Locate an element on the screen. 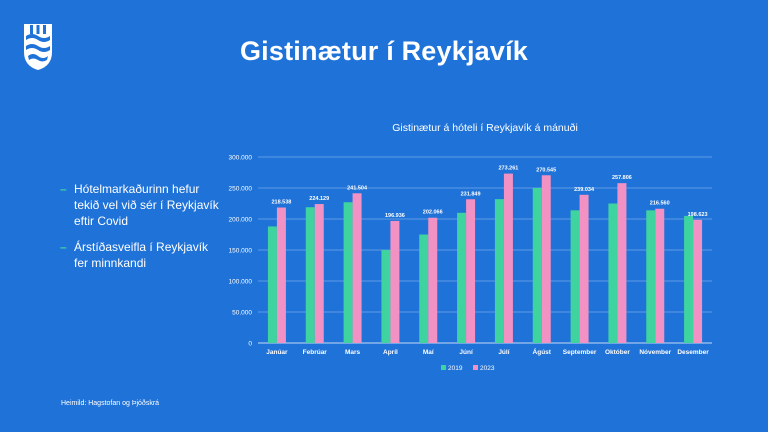  x-tick-label: Mars is located at coordinates (353, 352).